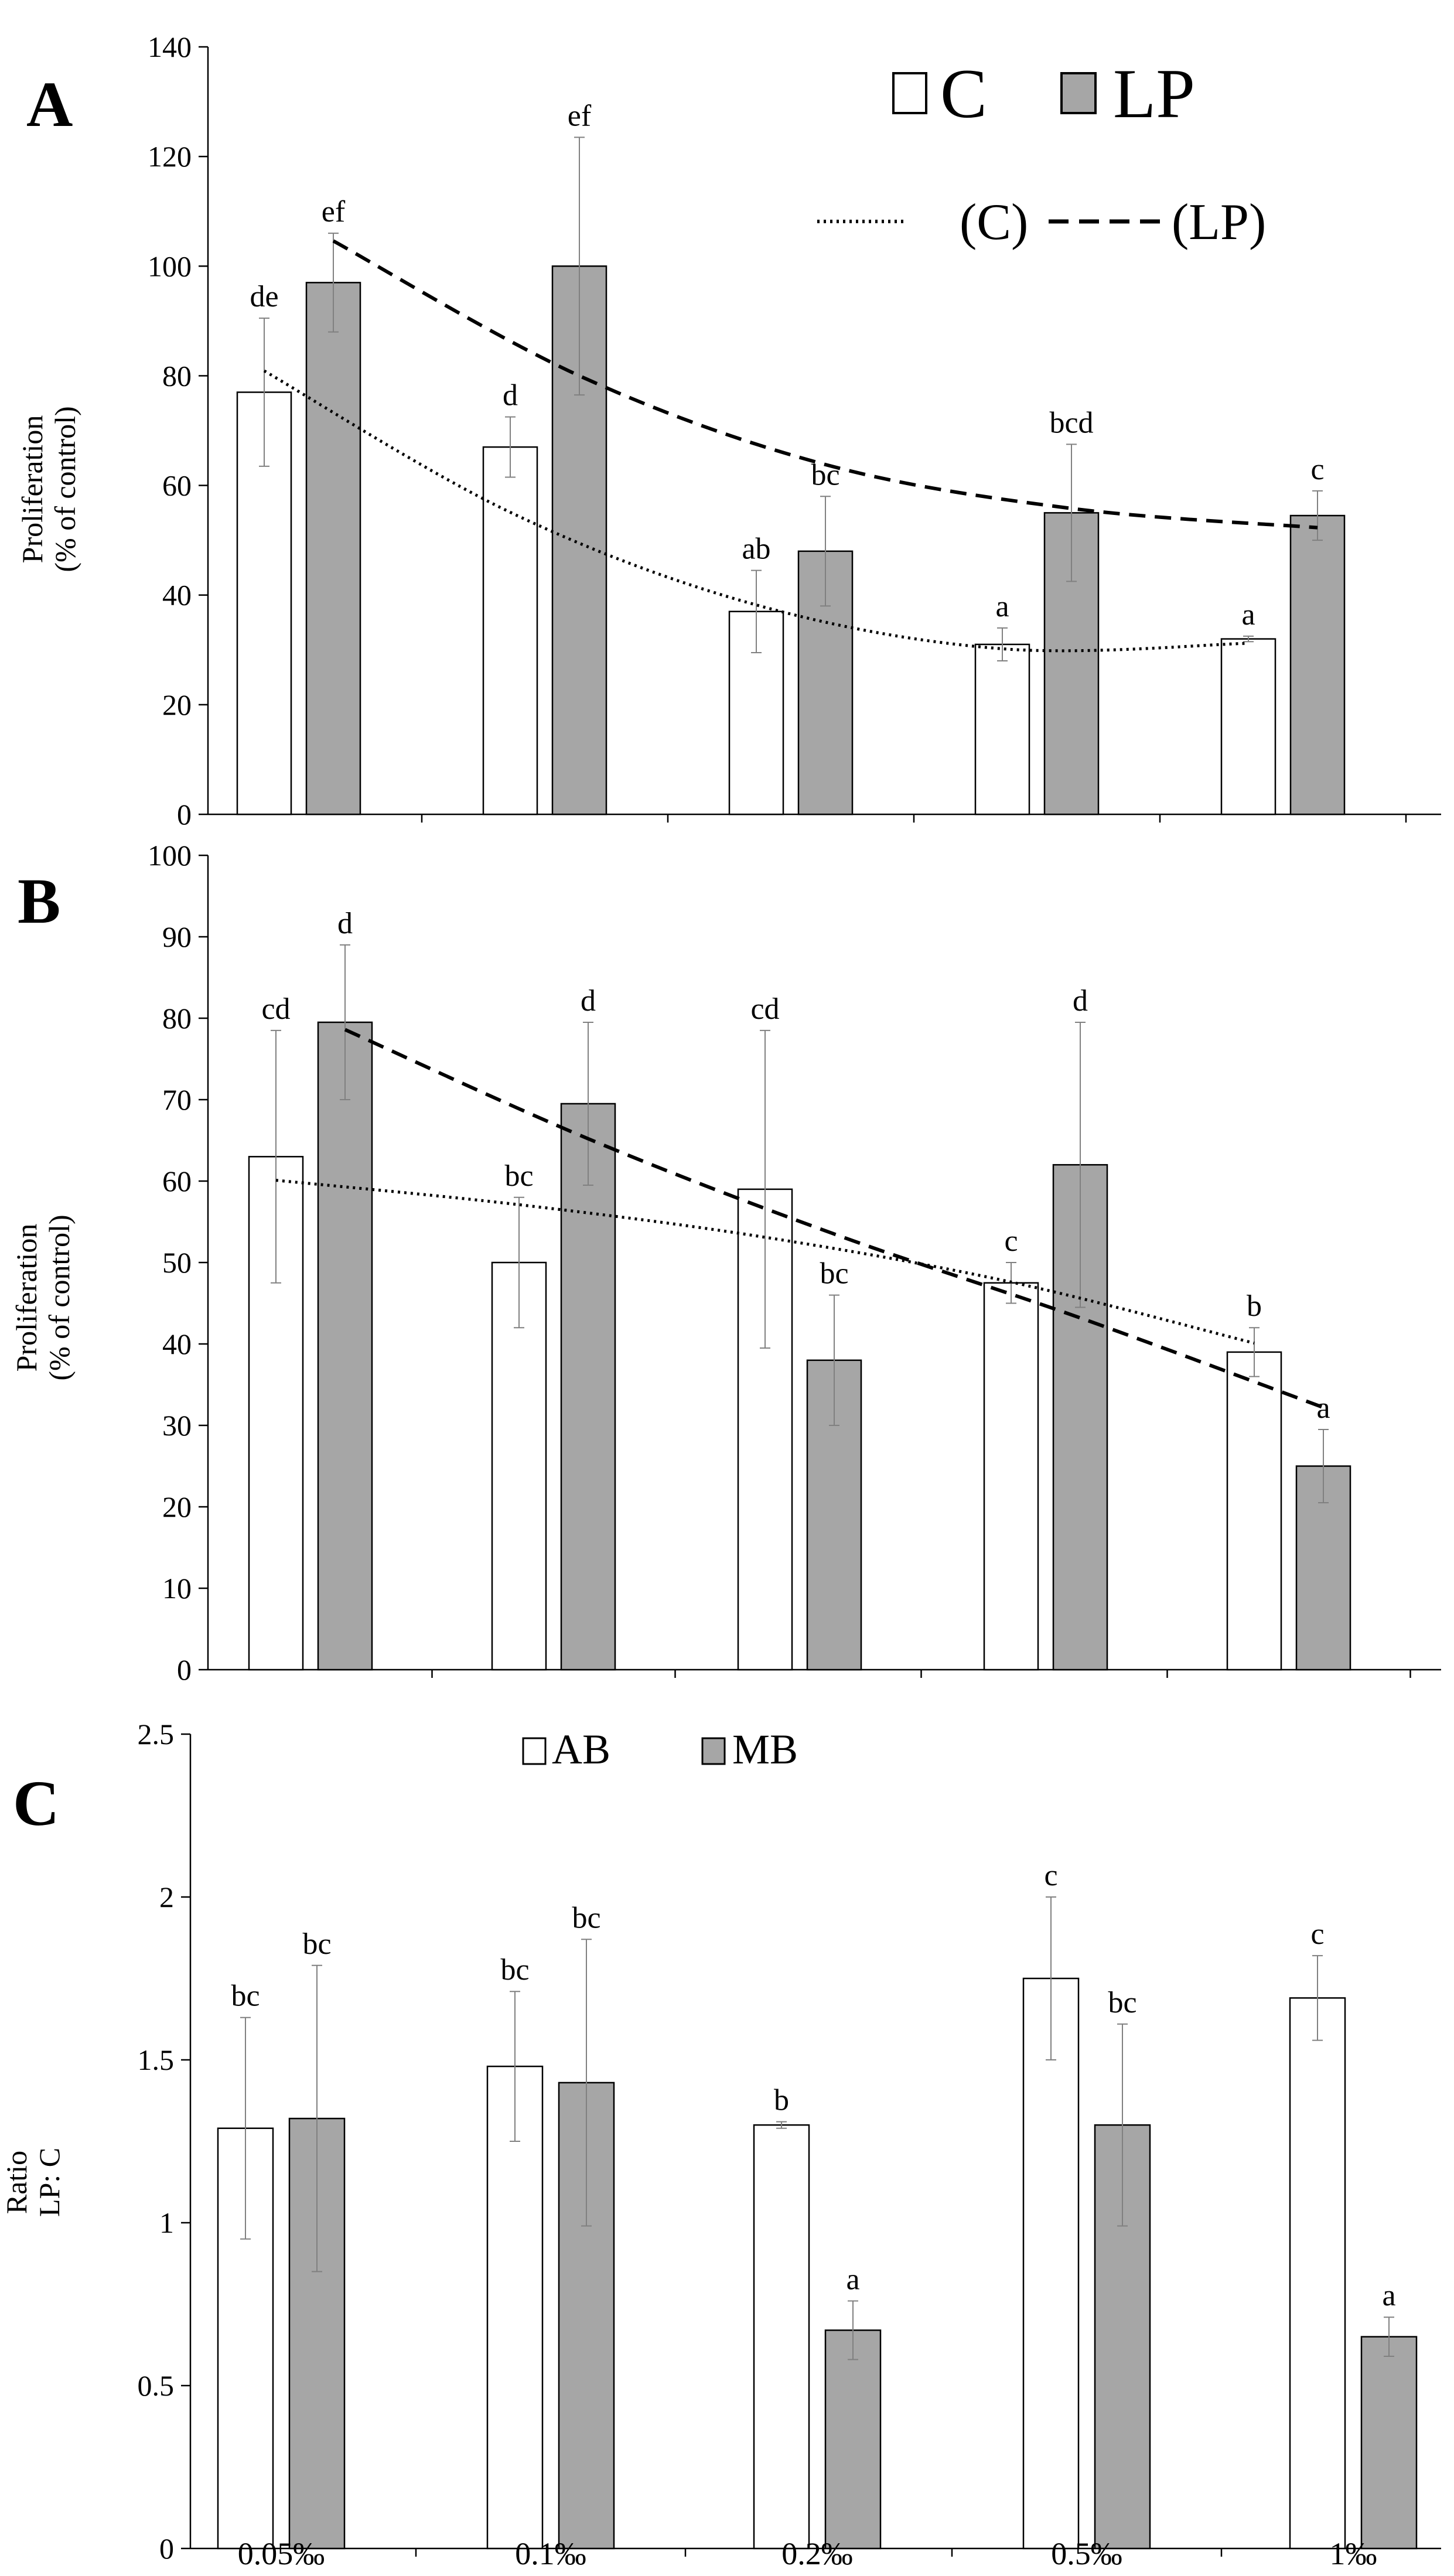 The width and height of the screenshot is (1454, 2576). What do you see at coordinates (834, 1219) in the screenshot?
I see `panel-b-trendline-dashed` at bounding box center [834, 1219].